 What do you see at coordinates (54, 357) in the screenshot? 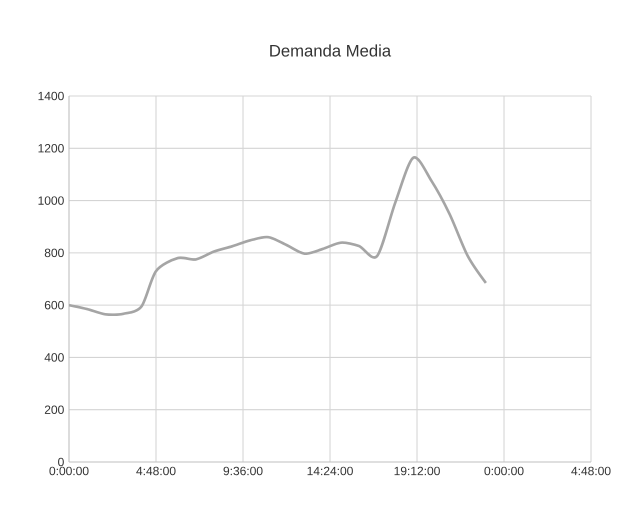
I see `y-tick-label: 400` at bounding box center [54, 357].